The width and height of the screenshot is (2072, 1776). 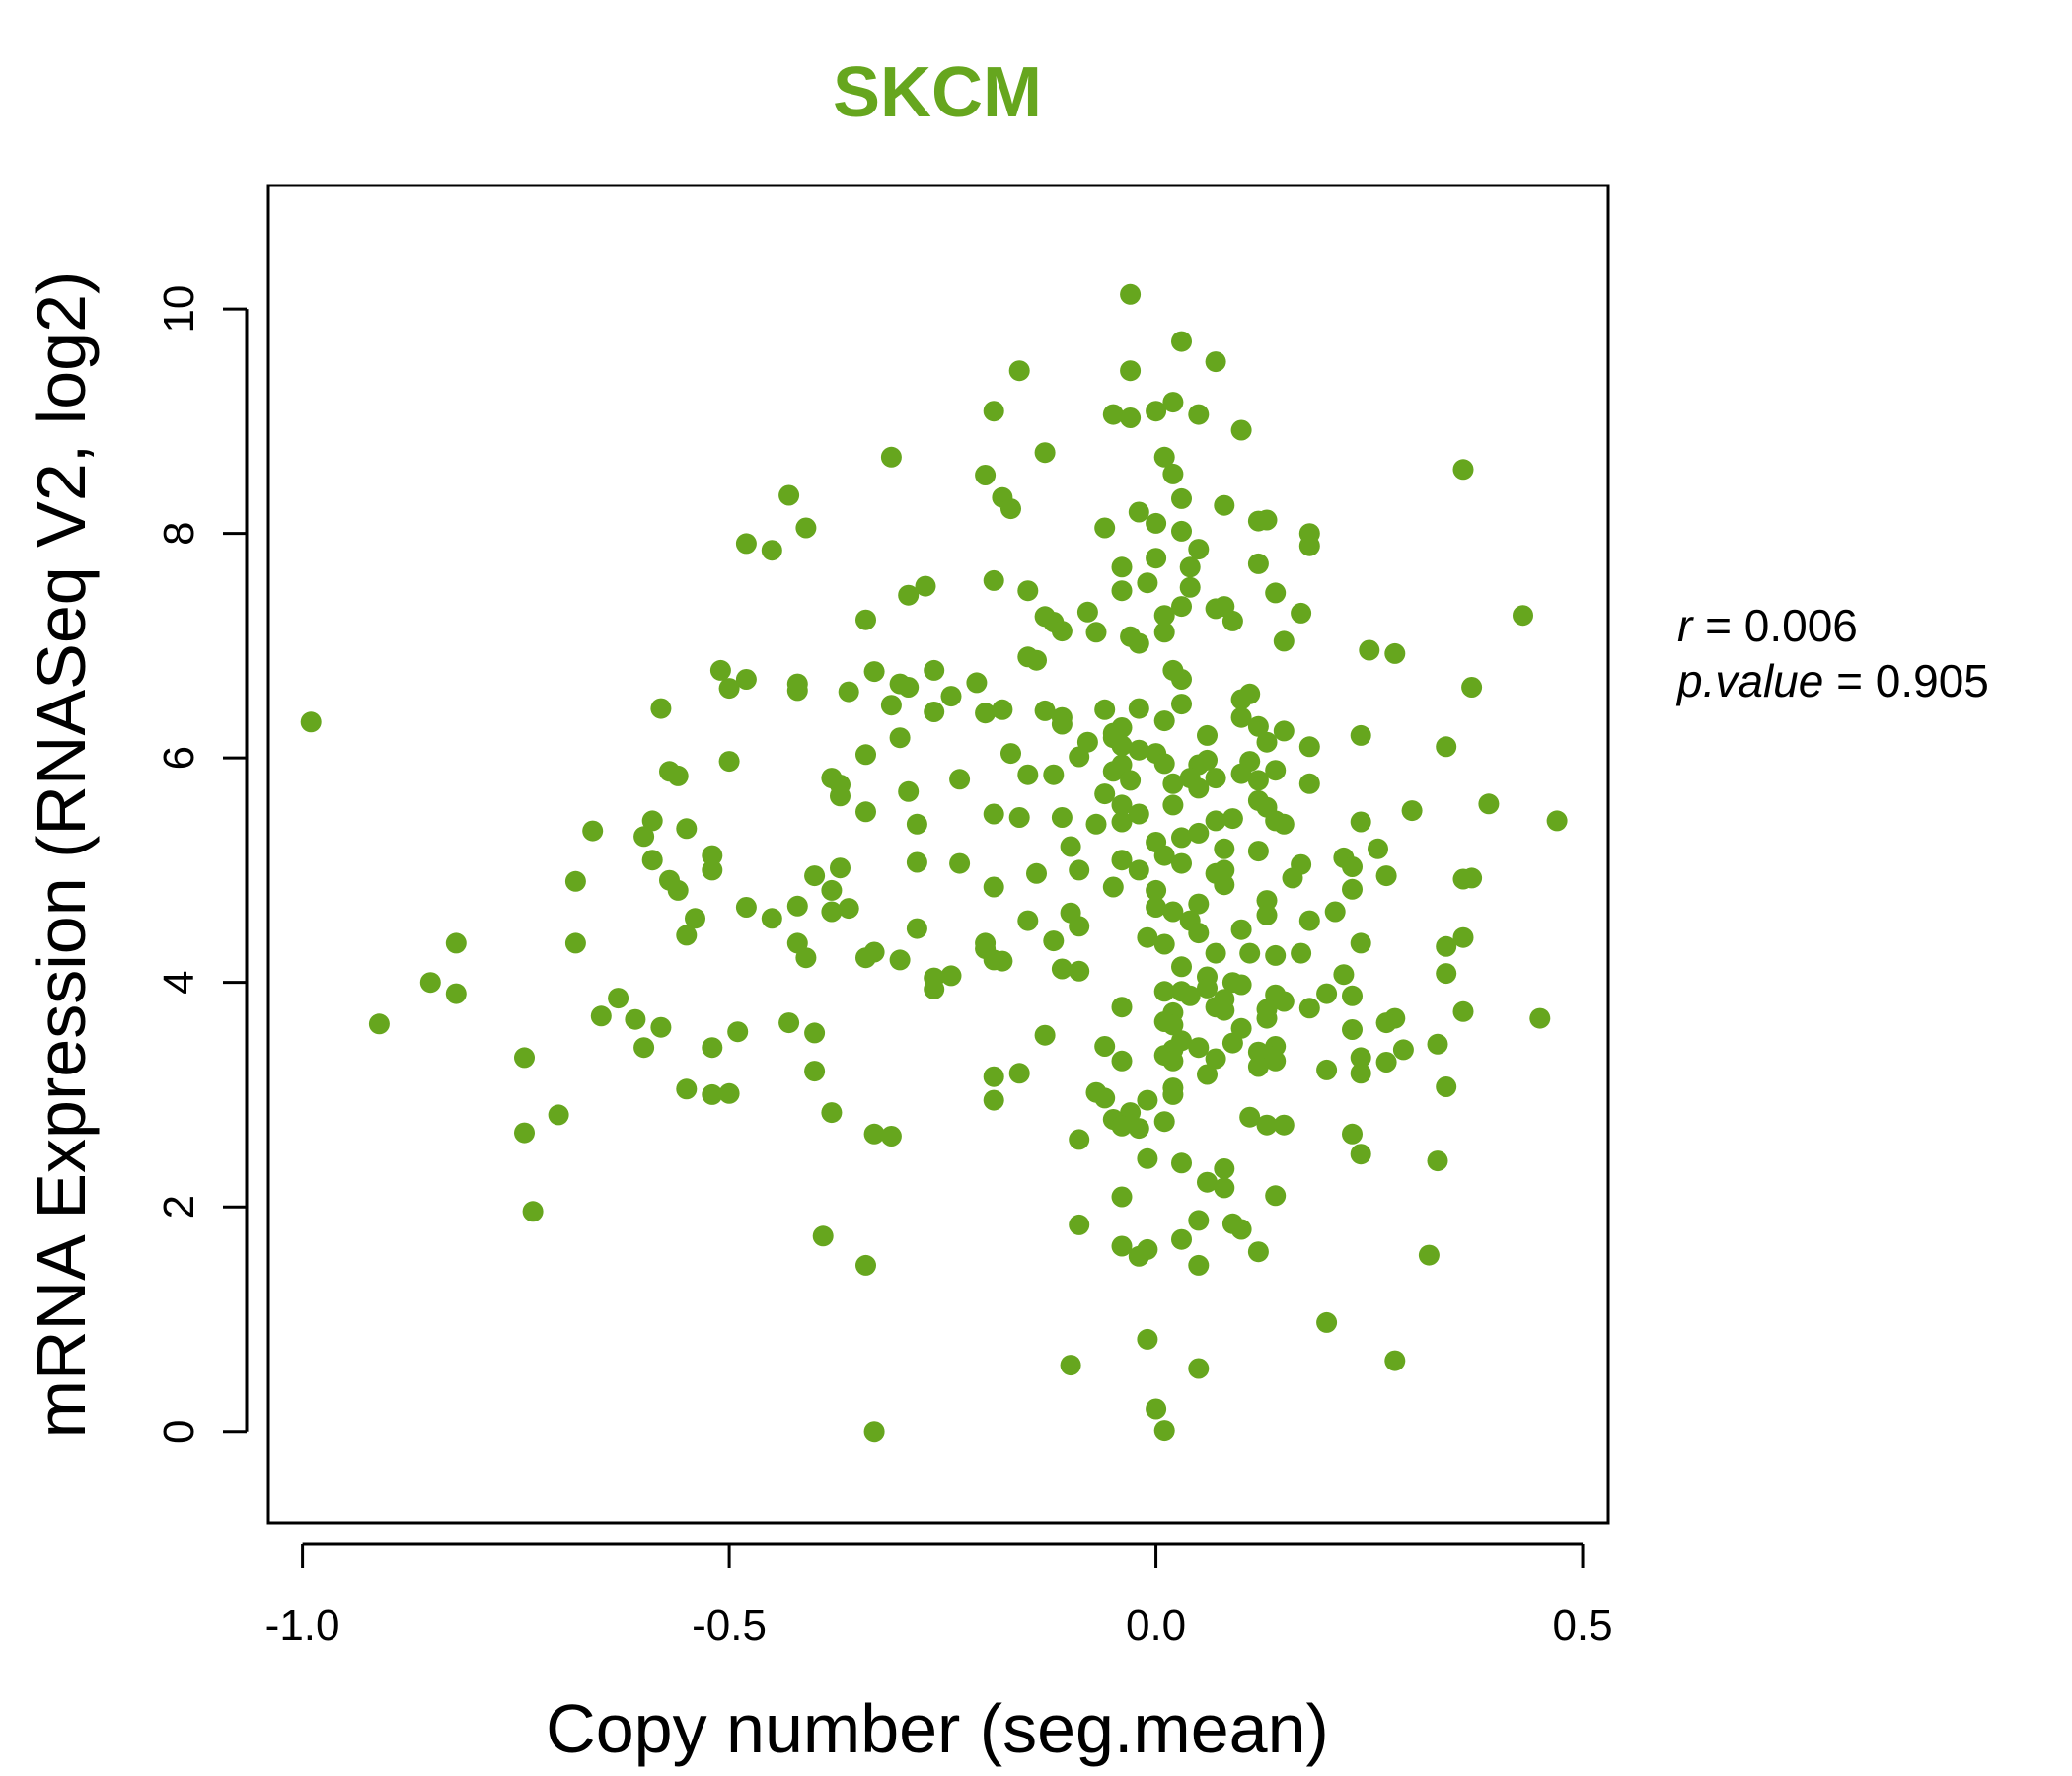 I want to click on p-equals: =, so click(x=1849, y=681).